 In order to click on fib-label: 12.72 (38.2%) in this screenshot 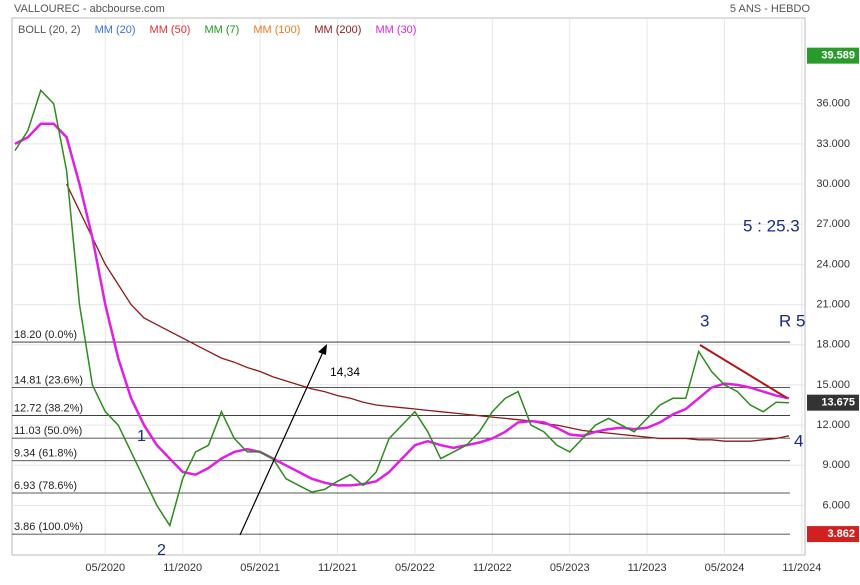, I will do `click(48, 408)`.